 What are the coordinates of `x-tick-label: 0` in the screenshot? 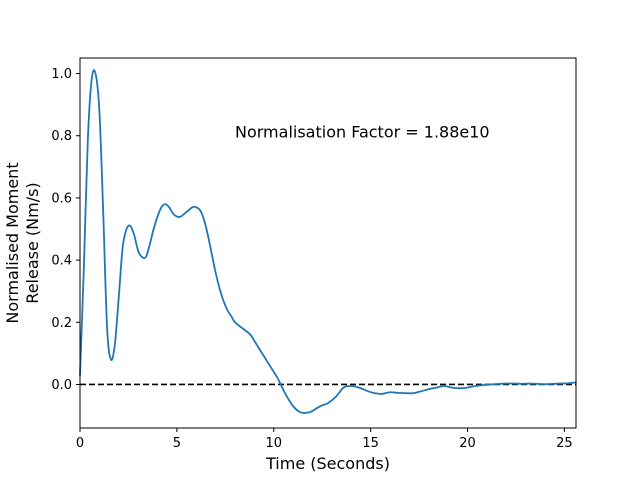 It's located at (80, 443).